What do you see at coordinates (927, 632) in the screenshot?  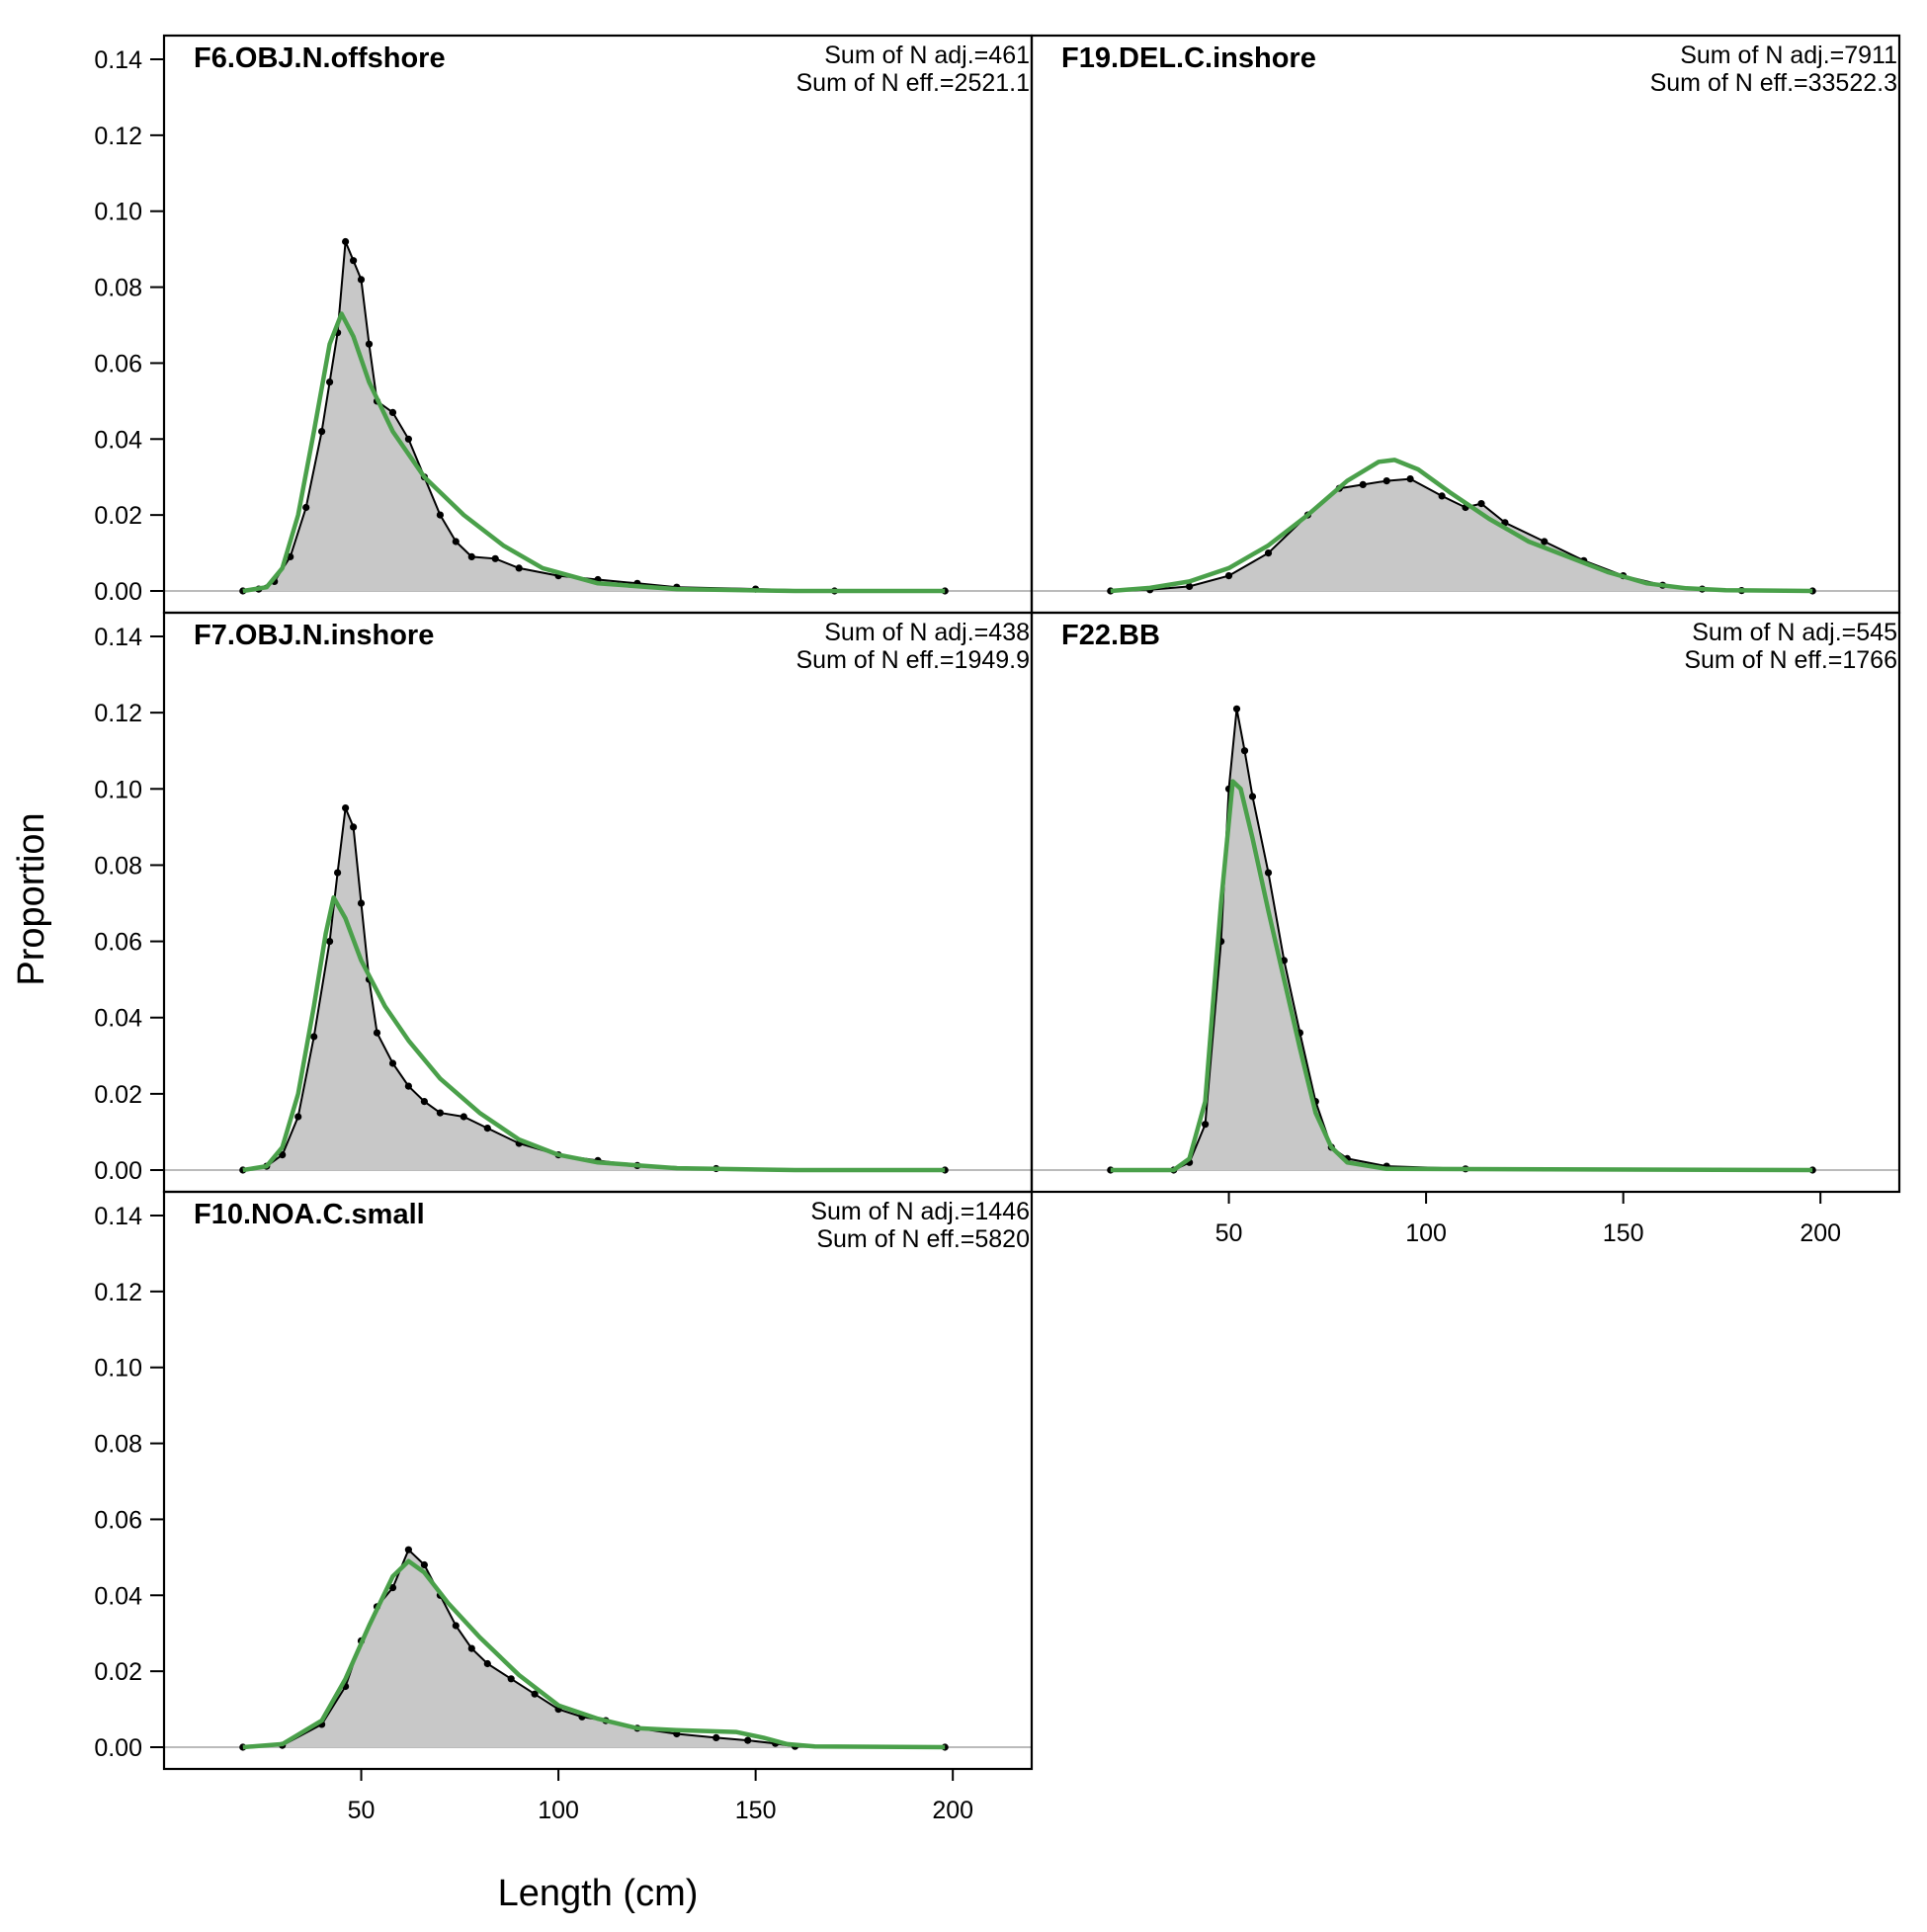 I see `sum-n-adj-label: Sum of N adj.=438` at bounding box center [927, 632].